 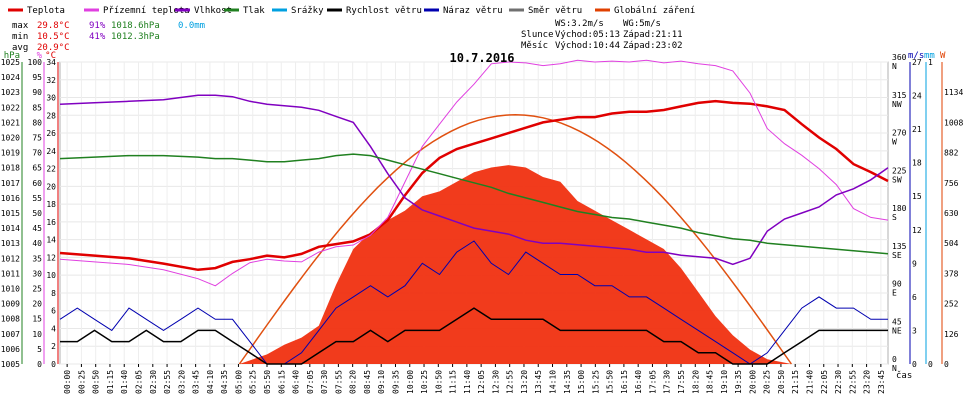 What do you see at coordinates (467, 382) in the screenshot?
I see `x-tick-label: 11:40` at bounding box center [467, 382].